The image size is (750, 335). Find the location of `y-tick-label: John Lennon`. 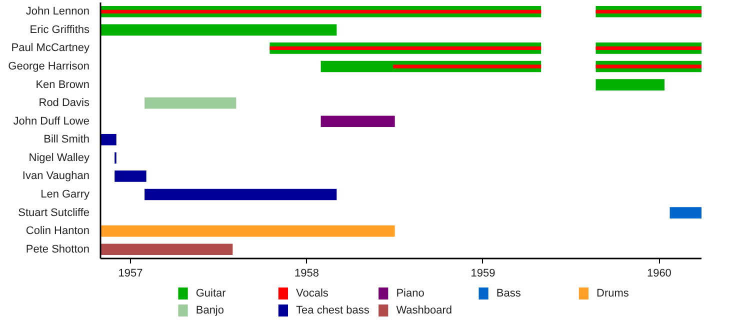

y-tick-label: John Lennon is located at coordinates (58, 12).